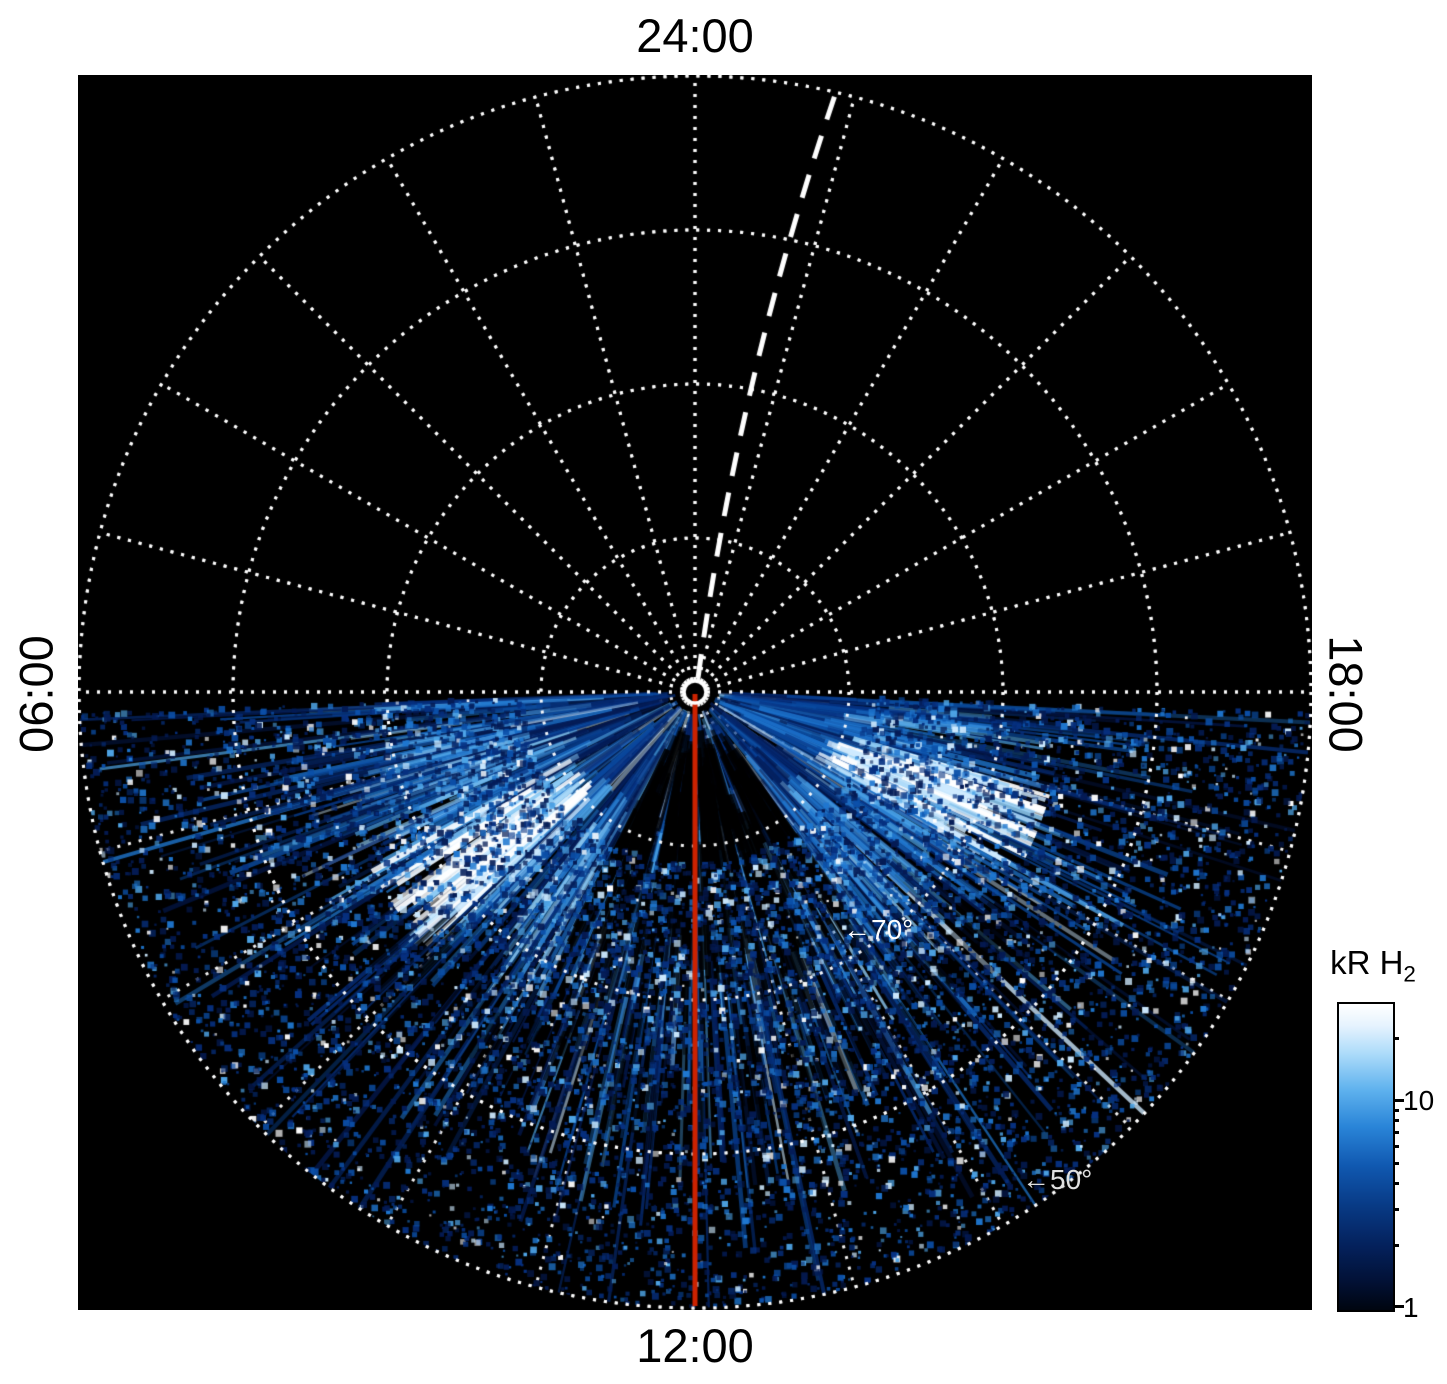  What do you see at coordinates (1411, 1307) in the screenshot?
I see `colorbar-tick-label-1: 1` at bounding box center [1411, 1307].